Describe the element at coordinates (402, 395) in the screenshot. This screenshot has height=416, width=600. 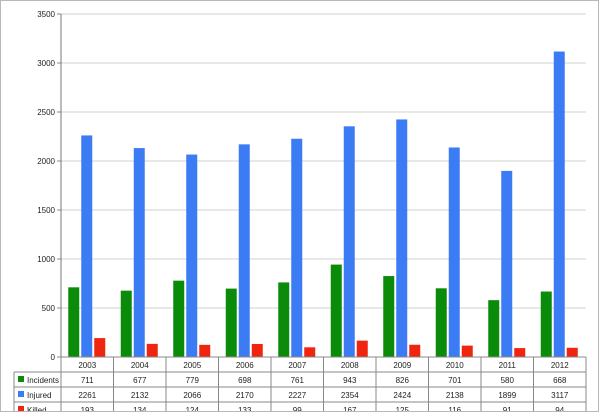
I see `data-table-value: 2424` at that location.